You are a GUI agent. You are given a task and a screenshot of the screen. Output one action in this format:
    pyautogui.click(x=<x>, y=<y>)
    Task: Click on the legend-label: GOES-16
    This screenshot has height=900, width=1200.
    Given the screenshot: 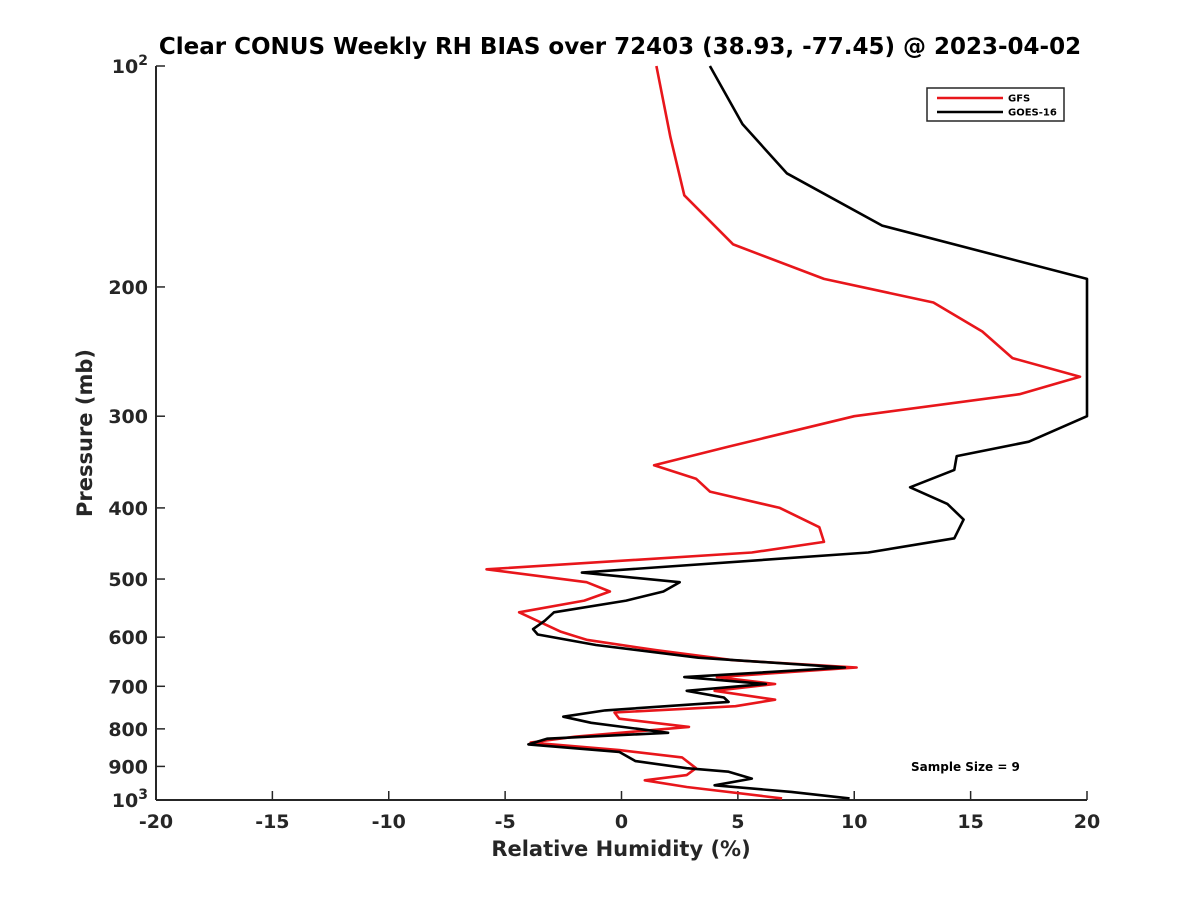 What is the action you would take?
    pyautogui.click(x=1032, y=113)
    